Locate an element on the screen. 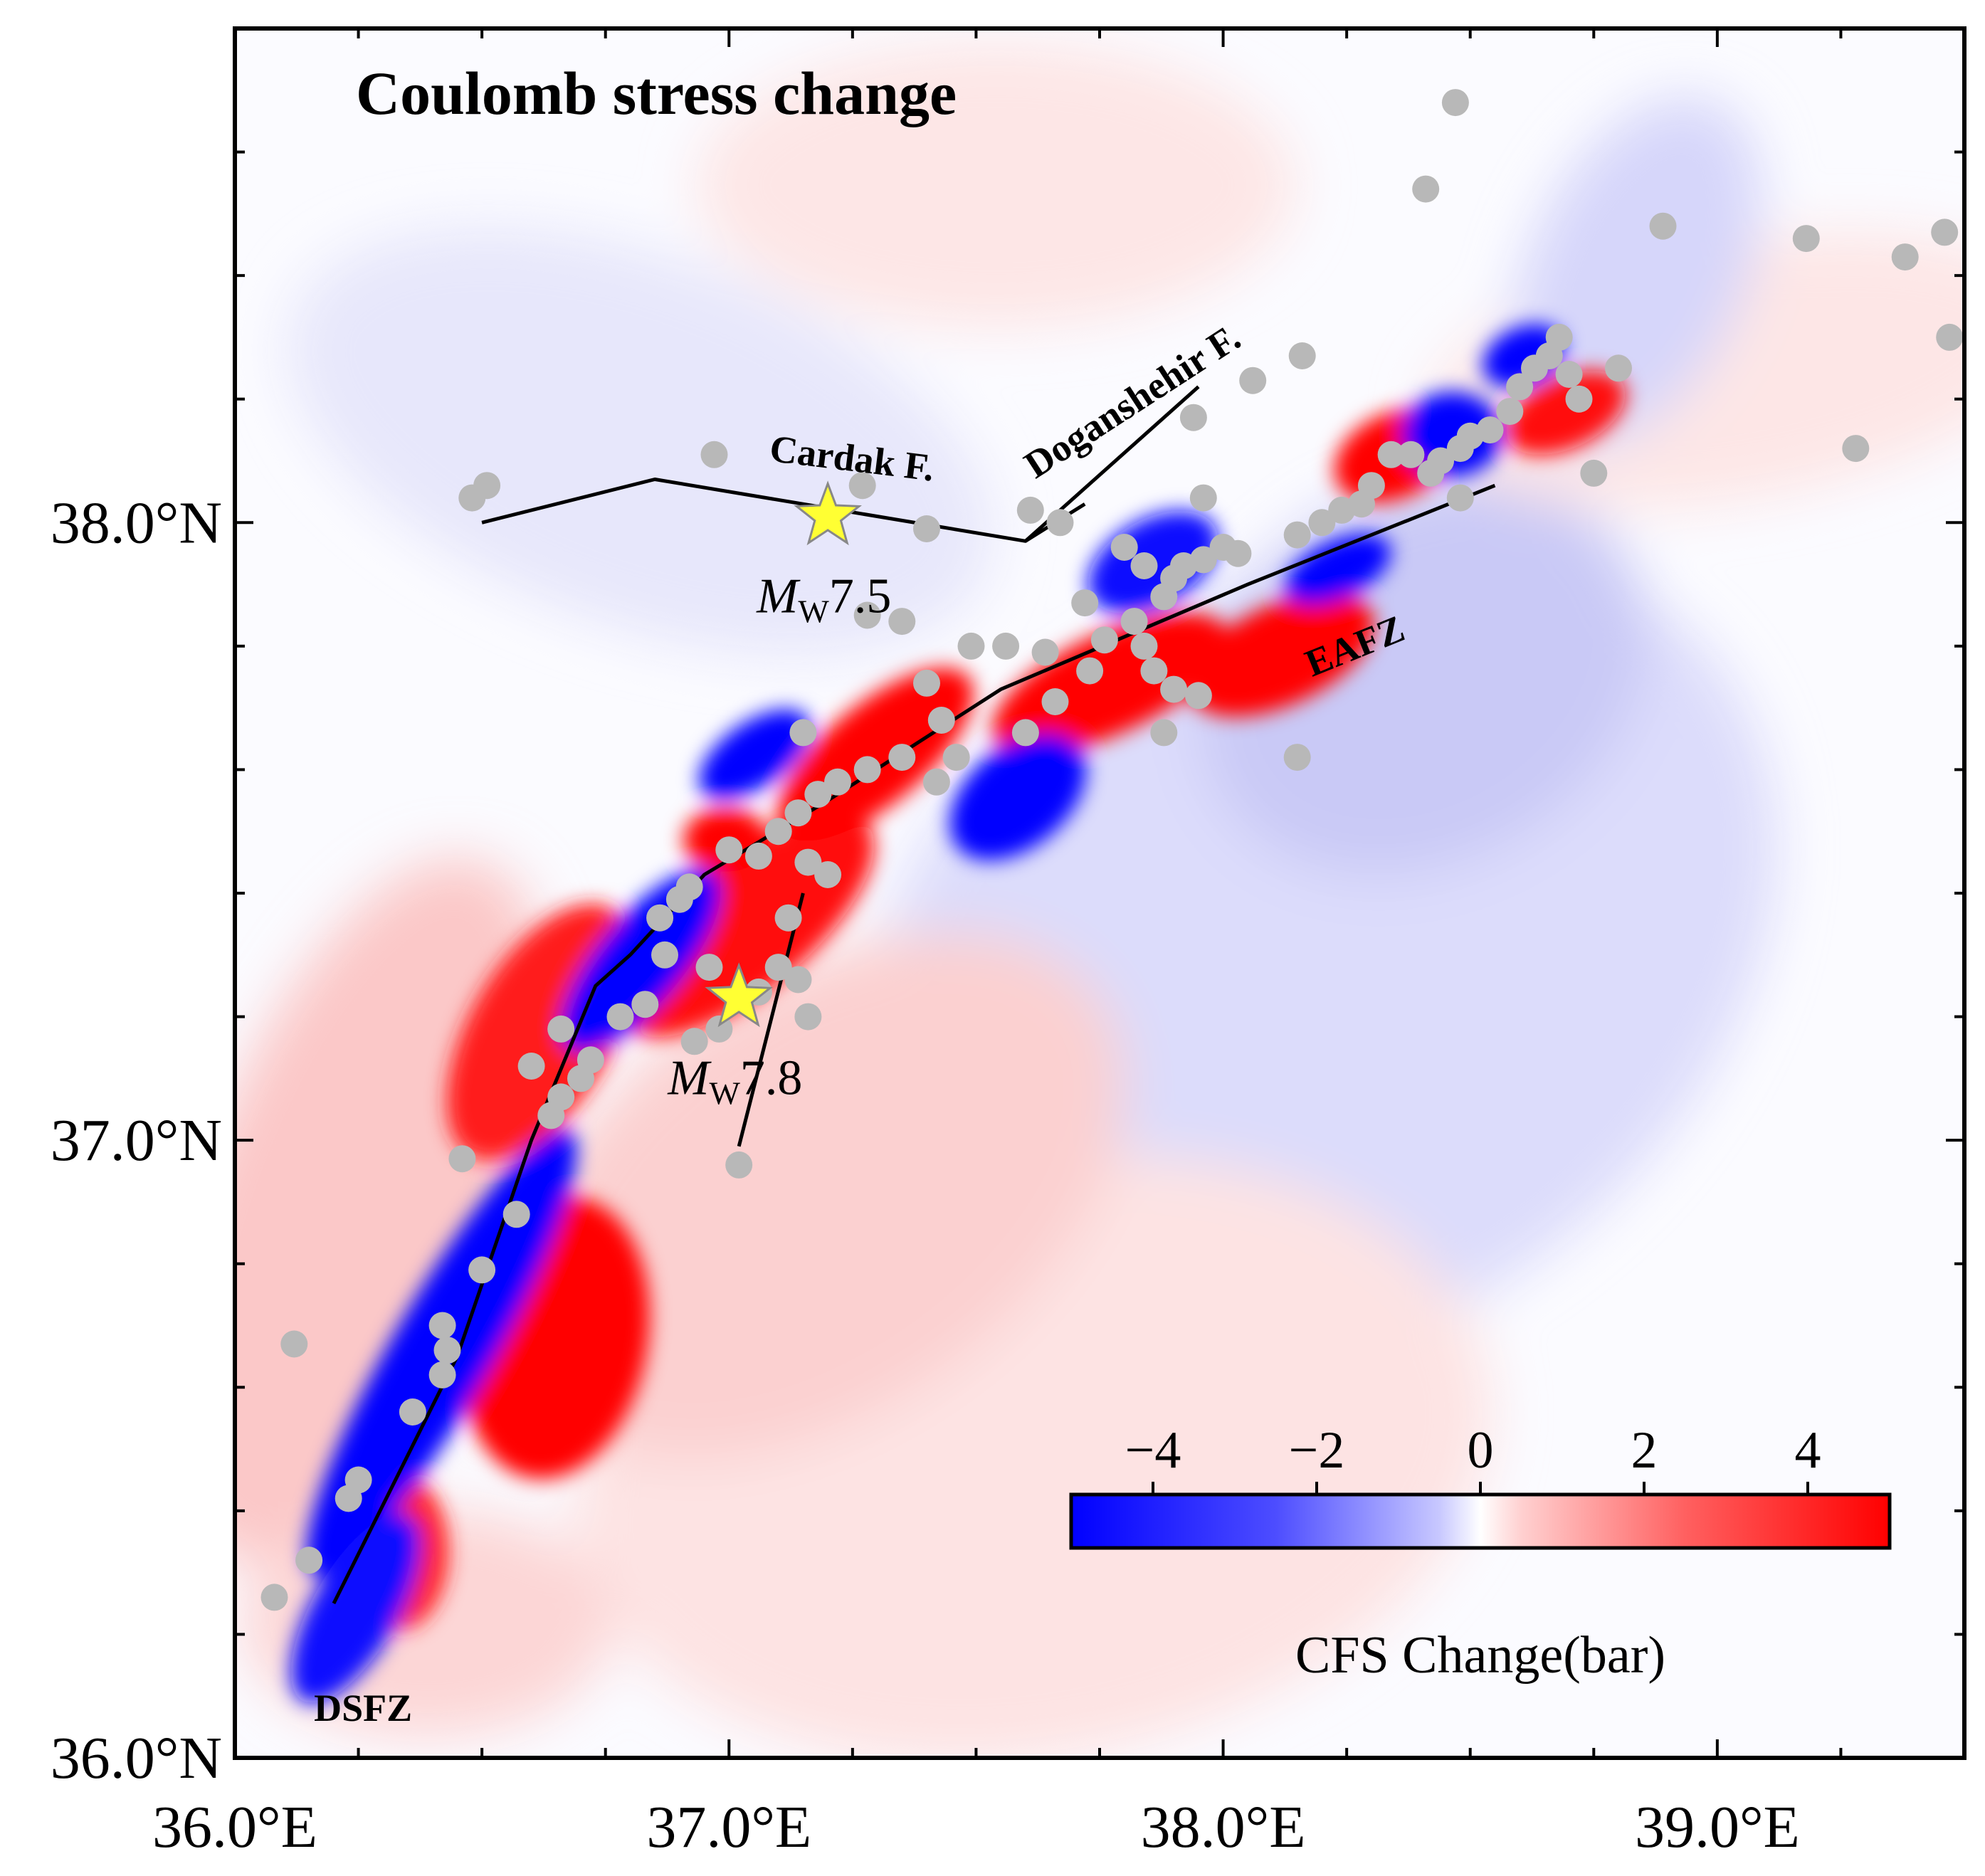 This screenshot has width=1985, height=1876. fault-label: DSFZ is located at coordinates (363, 1708).